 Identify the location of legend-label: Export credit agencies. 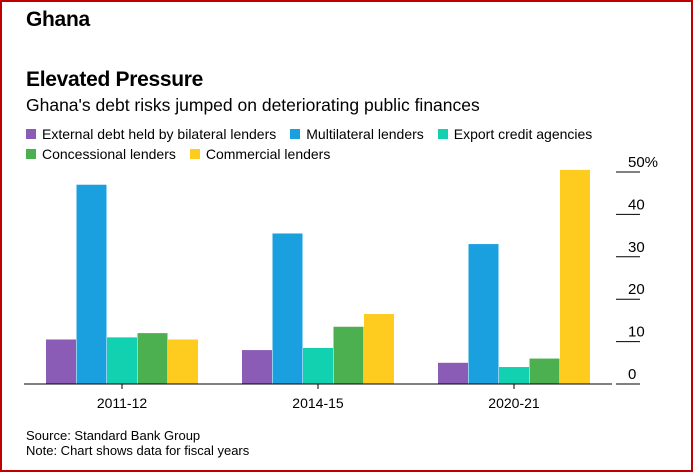
(523, 134).